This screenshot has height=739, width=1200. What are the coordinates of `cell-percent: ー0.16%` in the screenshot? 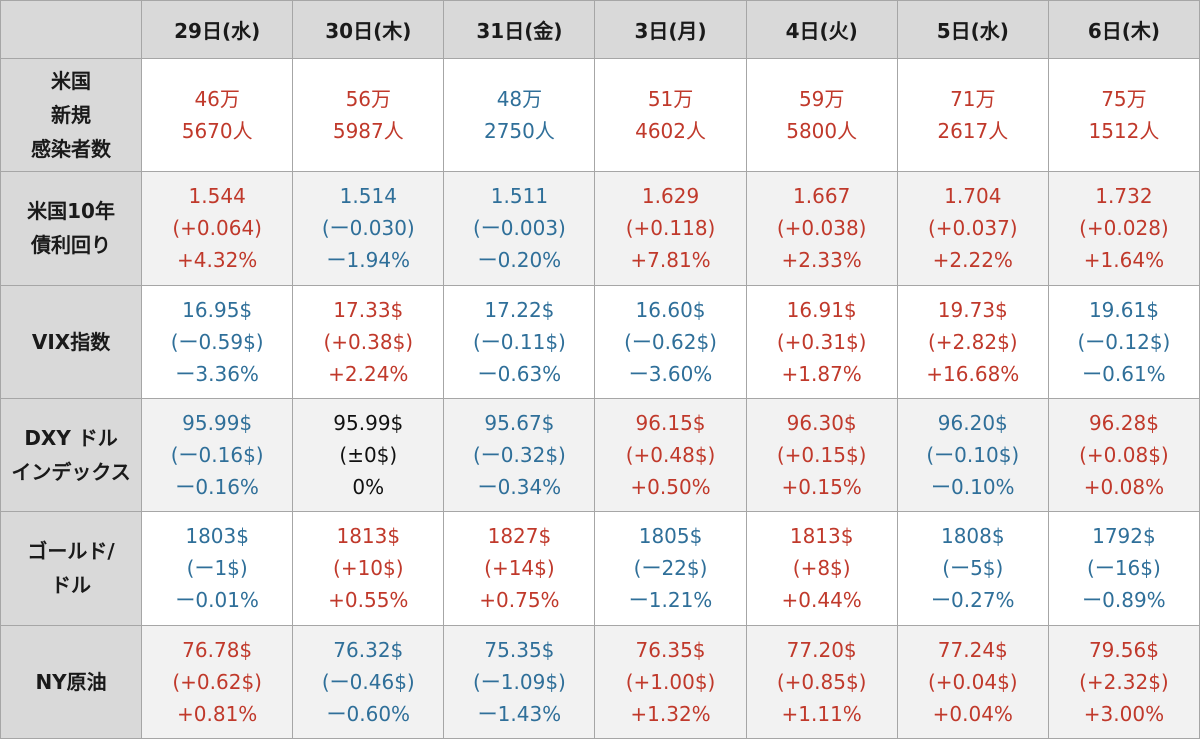 It's located at (217, 487).